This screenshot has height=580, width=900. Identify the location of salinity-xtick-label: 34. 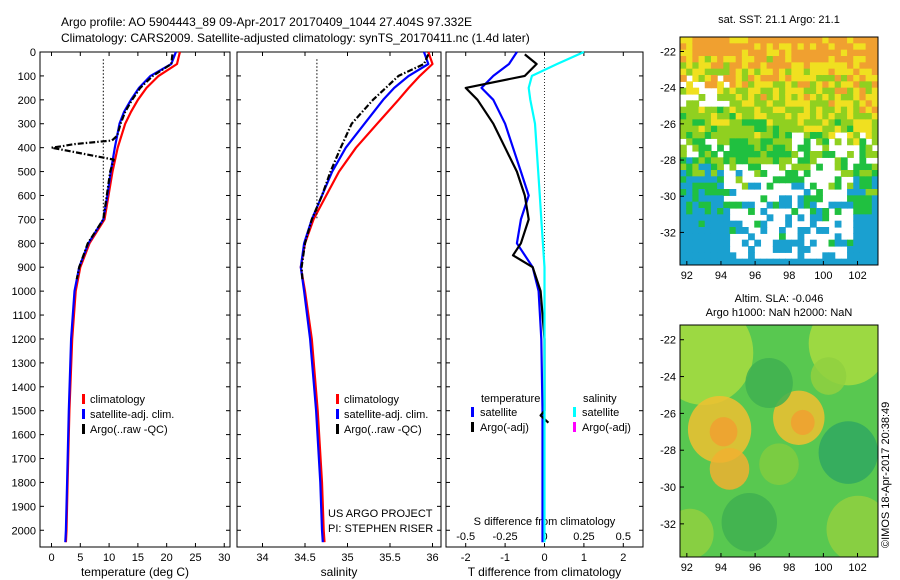
(262, 558).